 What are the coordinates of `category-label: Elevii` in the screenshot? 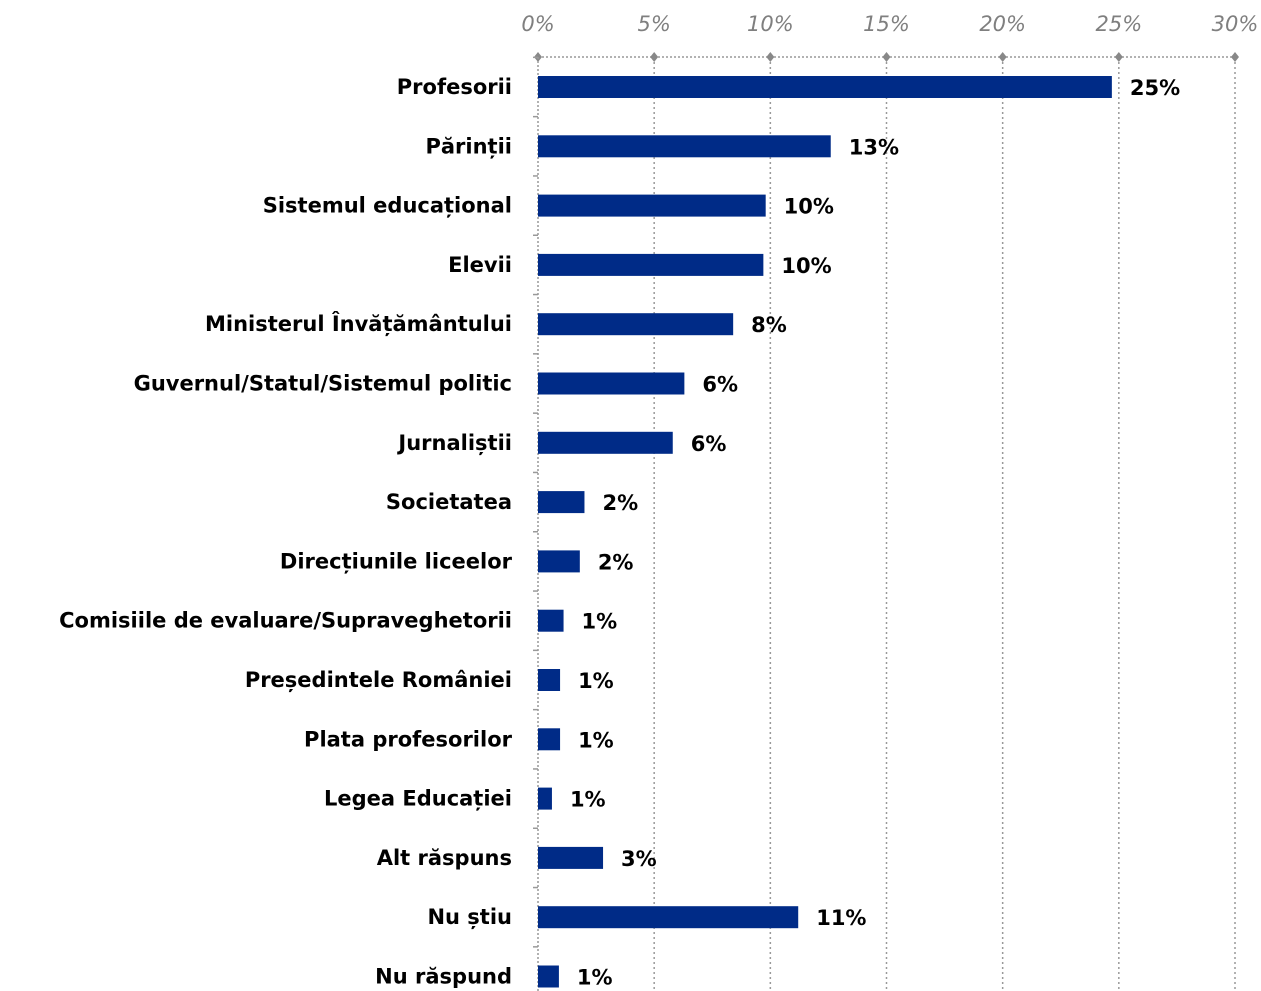 It's located at (480, 265).